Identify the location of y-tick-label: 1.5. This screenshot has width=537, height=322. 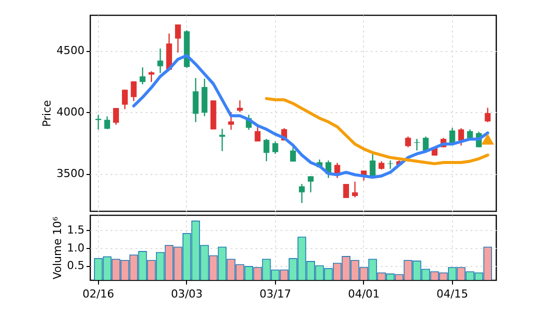
(75, 230).